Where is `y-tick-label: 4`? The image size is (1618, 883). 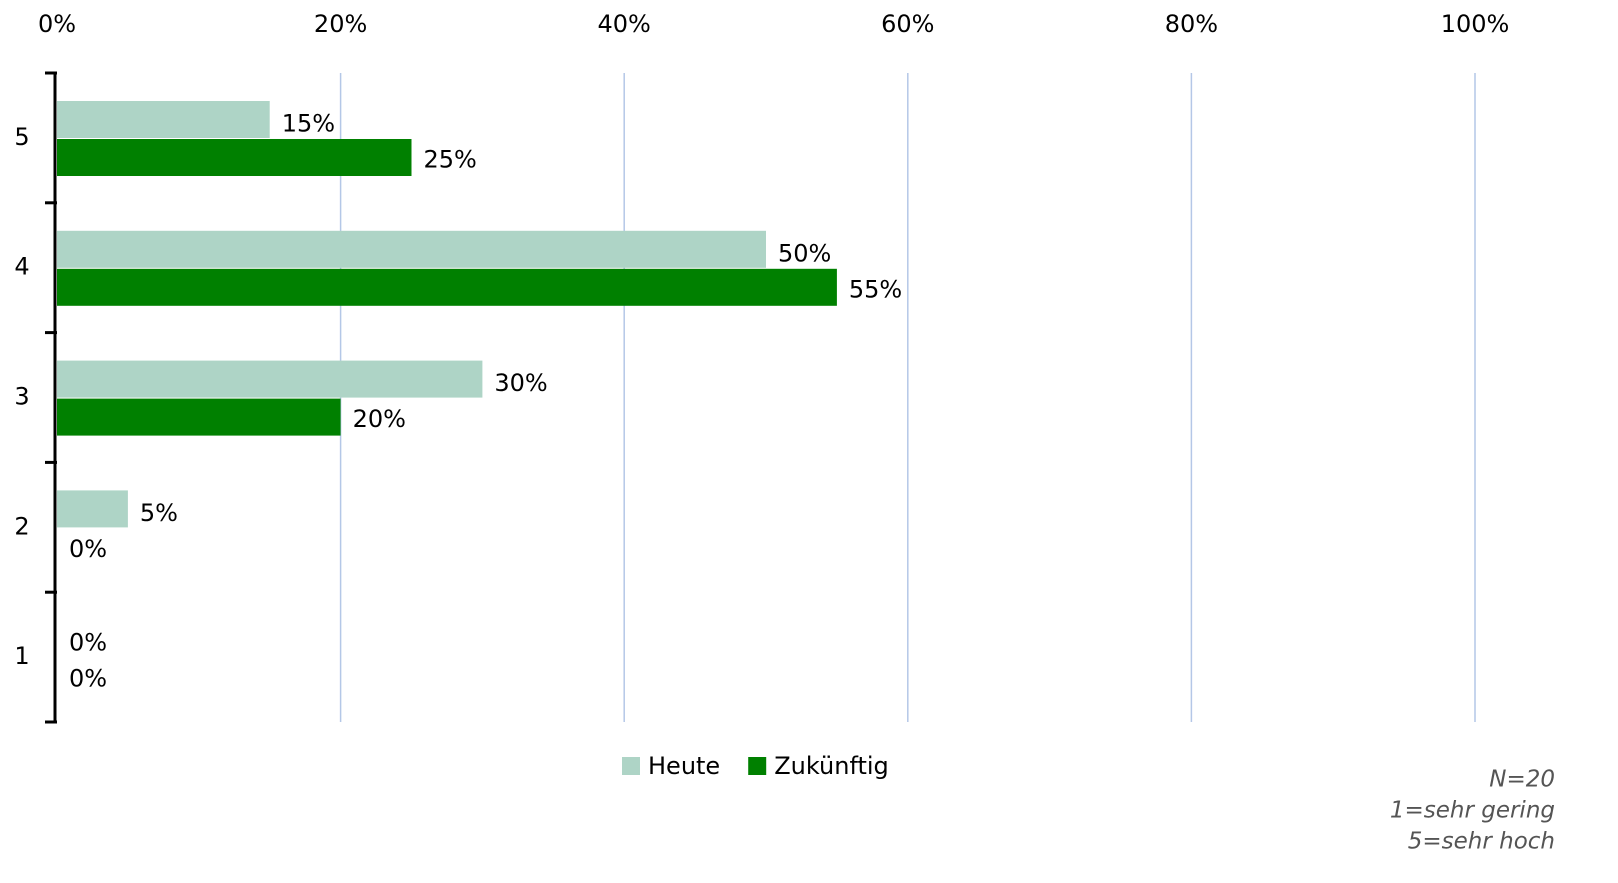
y-tick-label: 4 is located at coordinates (21, 267).